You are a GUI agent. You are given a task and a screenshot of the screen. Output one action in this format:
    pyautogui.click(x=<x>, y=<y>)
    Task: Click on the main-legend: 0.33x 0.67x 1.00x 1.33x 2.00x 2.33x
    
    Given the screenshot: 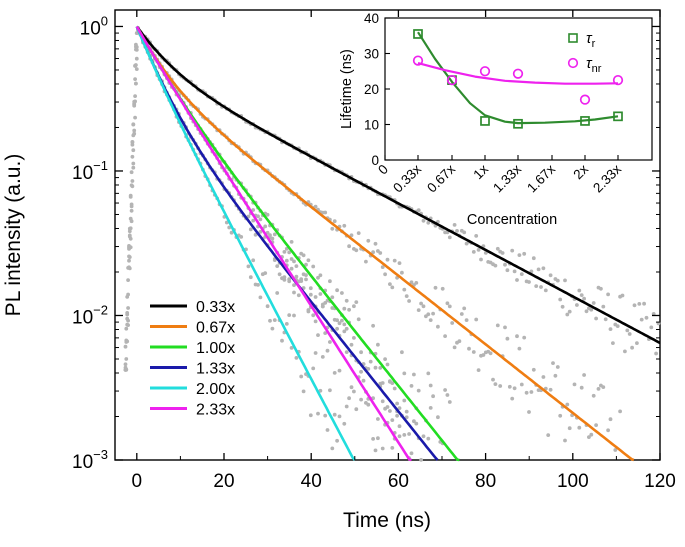 What is the action you would take?
    pyautogui.click(x=192, y=359)
    